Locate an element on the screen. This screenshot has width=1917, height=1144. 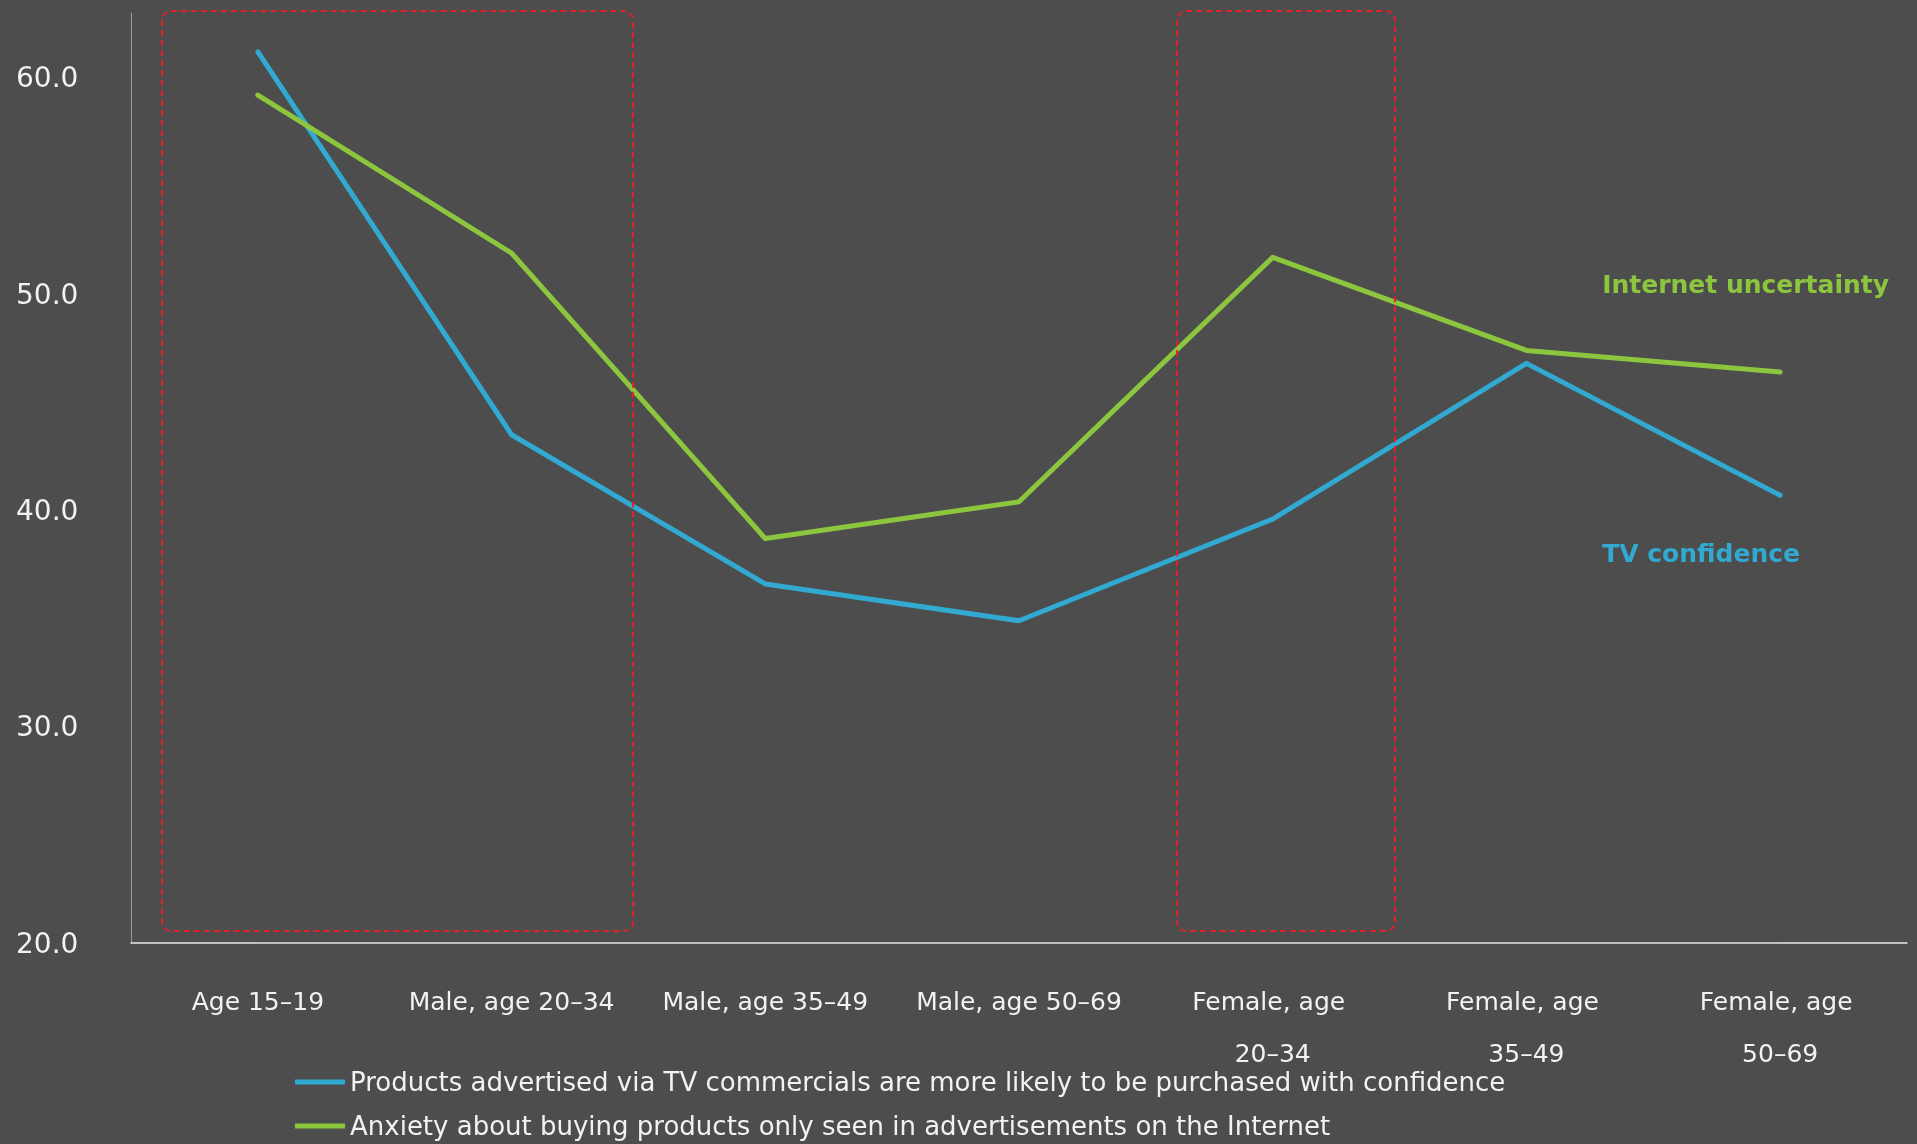
x-tick-label: Male, age 50–69 is located at coordinates (1019, 1001).